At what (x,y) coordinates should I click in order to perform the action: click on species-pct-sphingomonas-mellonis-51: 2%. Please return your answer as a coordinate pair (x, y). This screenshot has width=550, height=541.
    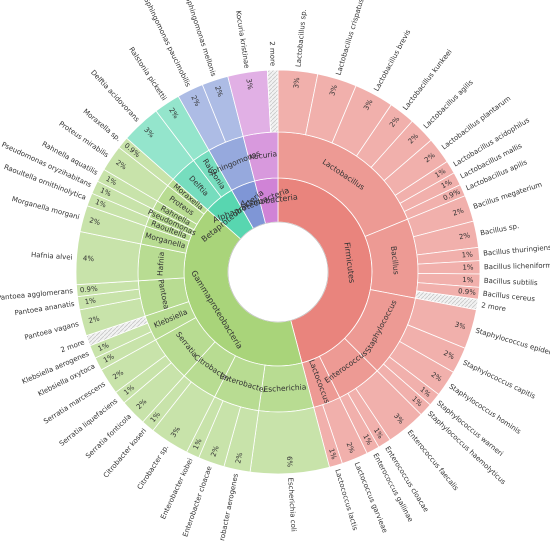
    Looking at the image, I should click on (218, 91).